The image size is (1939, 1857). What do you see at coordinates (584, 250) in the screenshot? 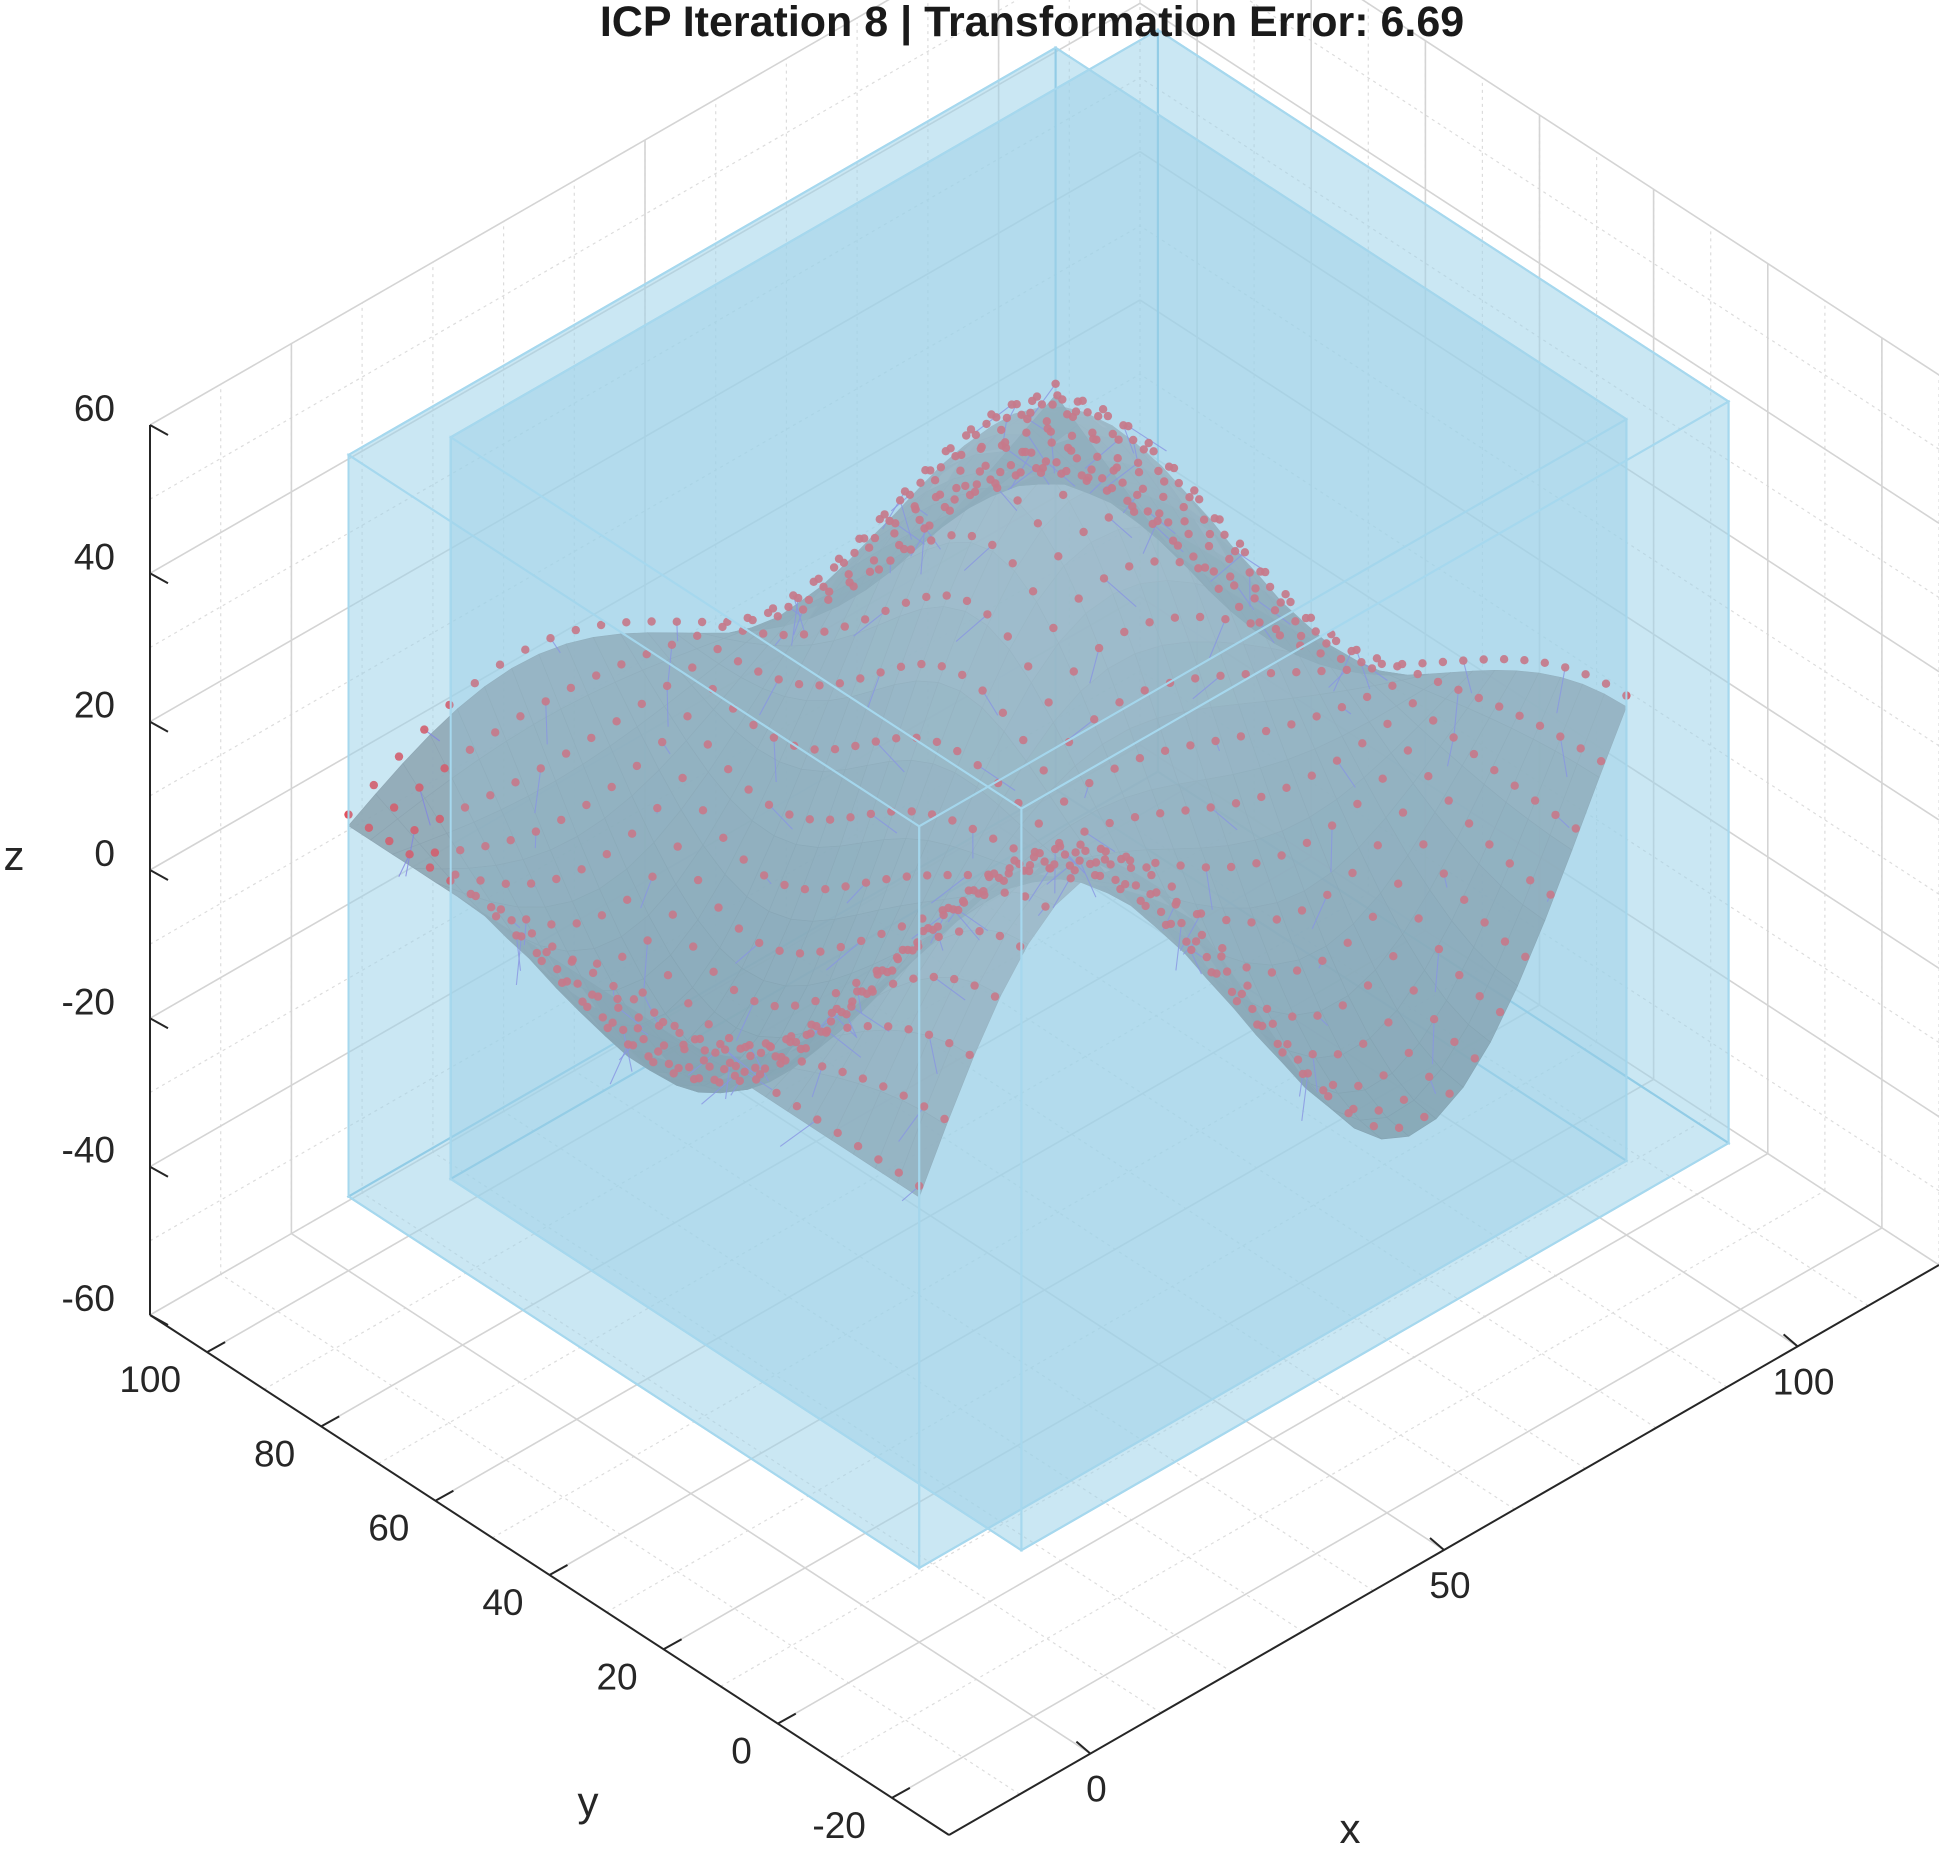
I see `minor-grid-line` at bounding box center [584, 250].